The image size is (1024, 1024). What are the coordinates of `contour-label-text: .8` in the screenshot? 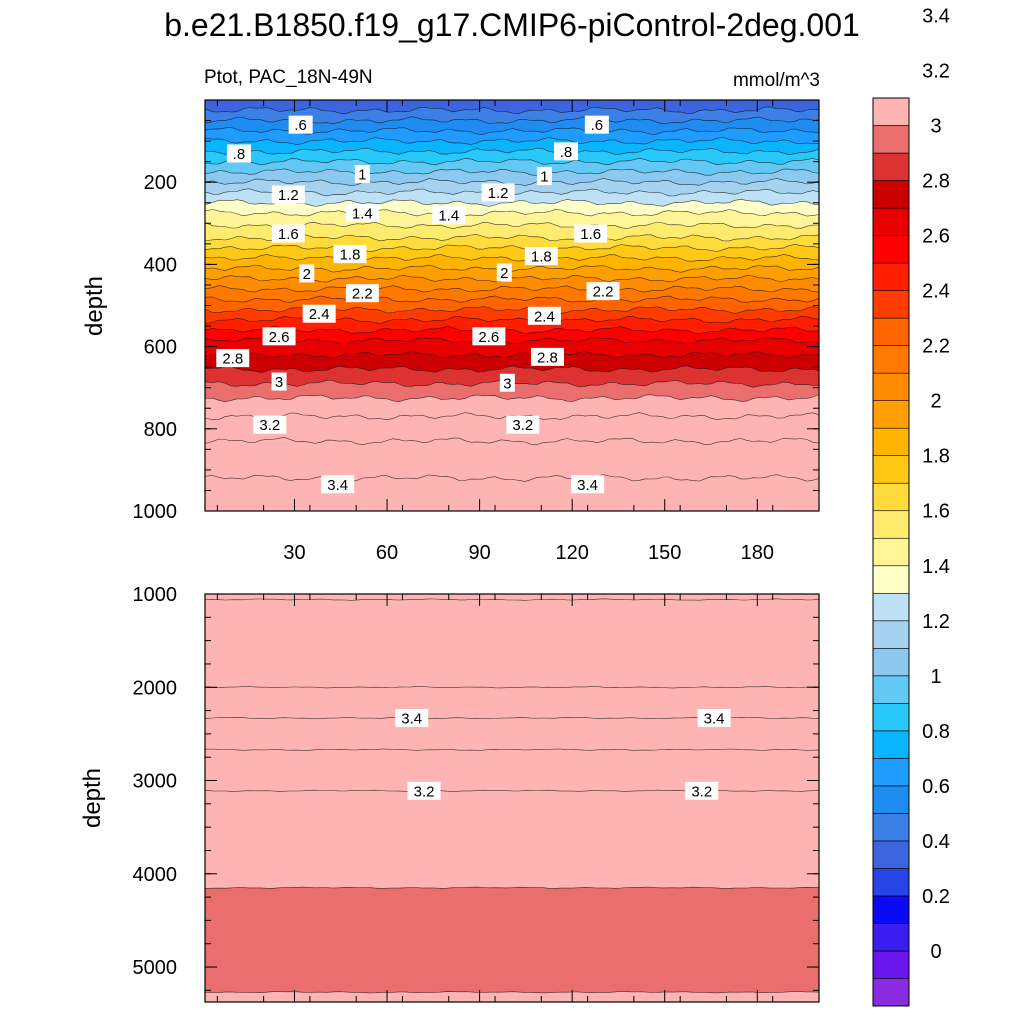 It's located at (566, 152).